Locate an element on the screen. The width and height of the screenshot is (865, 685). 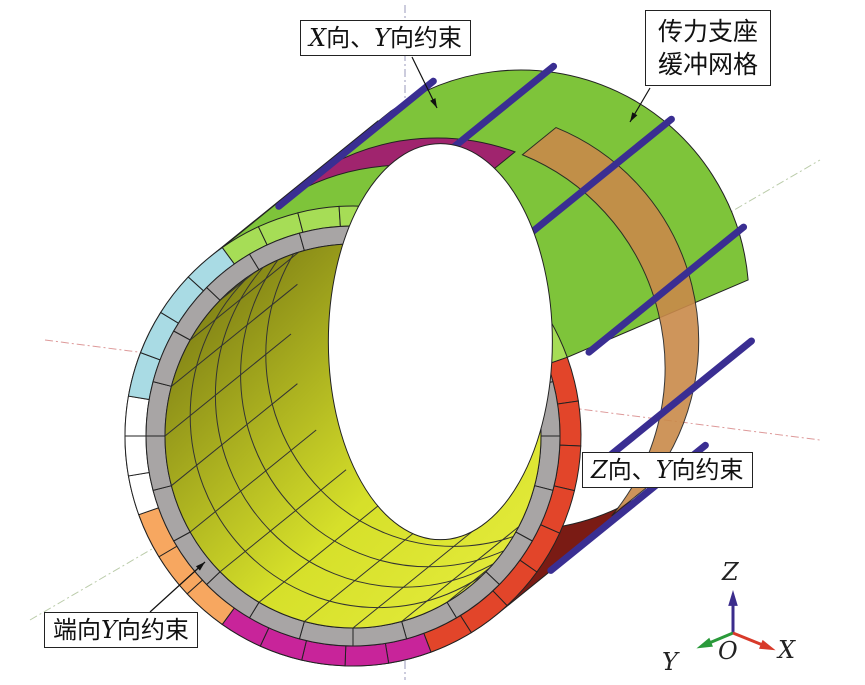
label-end-y-constraint: 端向Y向约束 is located at coordinates (121, 630).